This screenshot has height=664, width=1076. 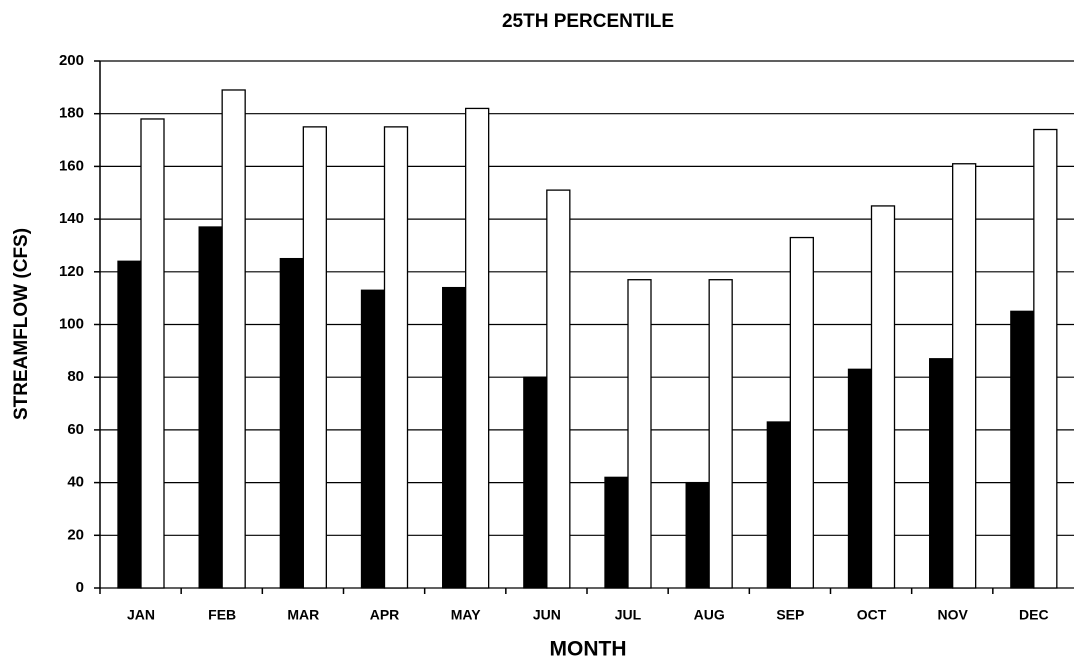 I want to click on x-tick-label: FEB, so click(x=222, y=615).